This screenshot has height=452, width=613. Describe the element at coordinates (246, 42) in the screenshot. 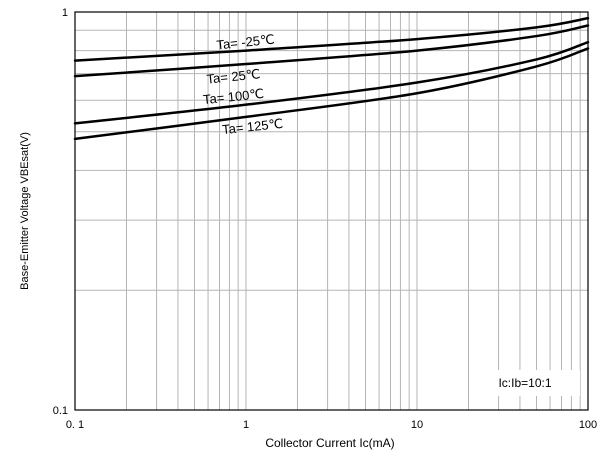

I see `series-label: Ta= -25℃` at that location.